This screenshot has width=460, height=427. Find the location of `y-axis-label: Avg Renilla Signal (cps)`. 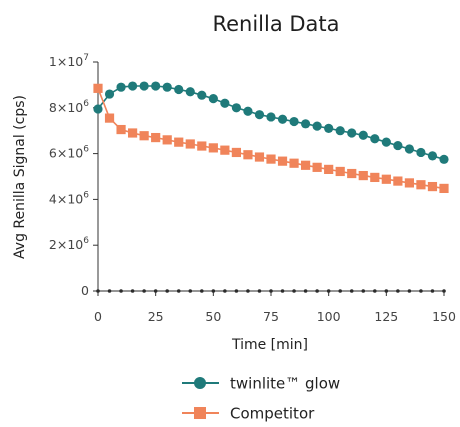

y-axis-label: Avg Renilla Signal (cps) is located at coordinates (20, 177).